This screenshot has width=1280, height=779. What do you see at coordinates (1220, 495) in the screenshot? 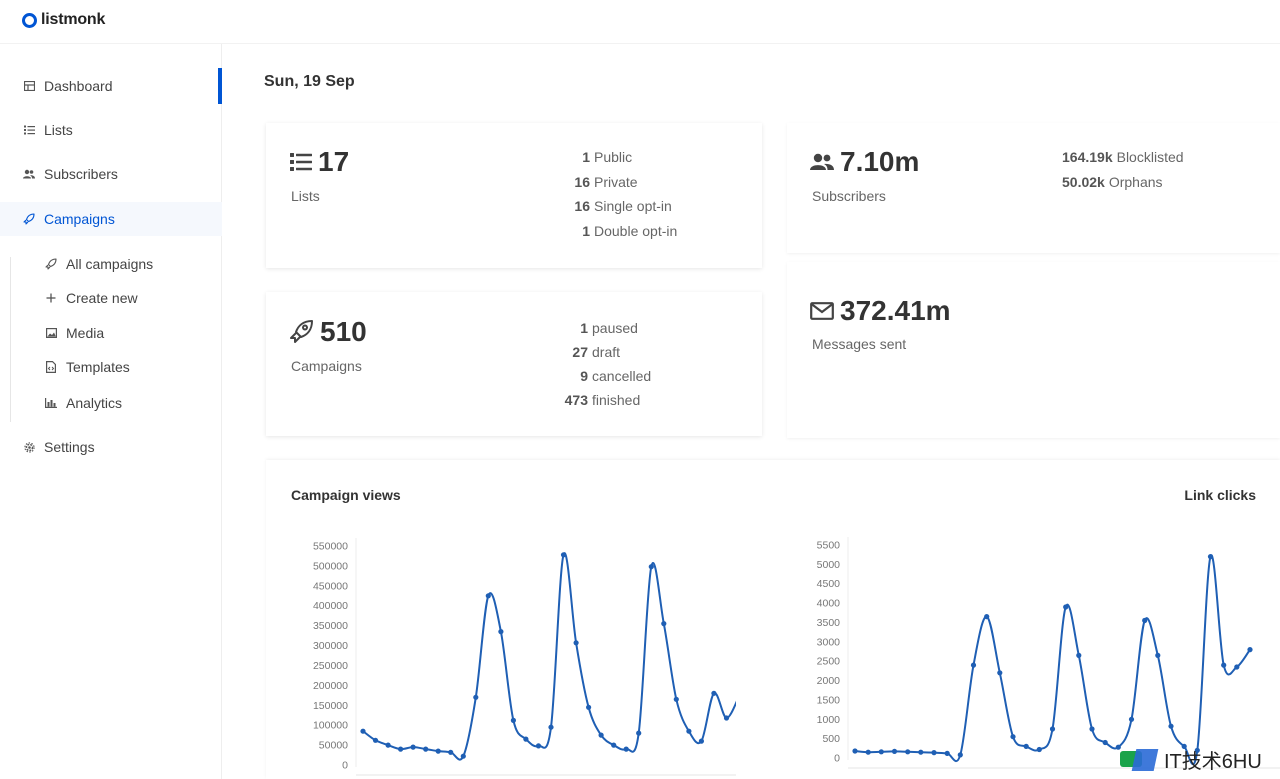
I see `chart-title-clicks: Link clicks` at bounding box center [1220, 495].